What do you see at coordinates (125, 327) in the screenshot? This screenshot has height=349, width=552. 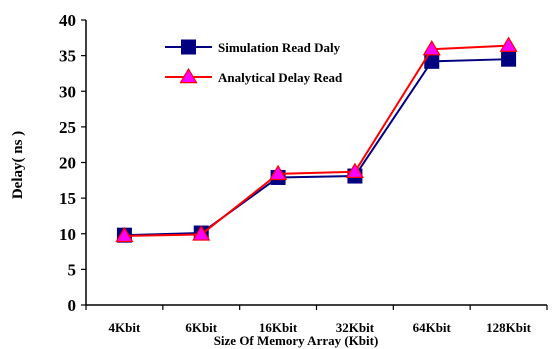 I see `x-tick-label: 4Kbit` at bounding box center [125, 327].